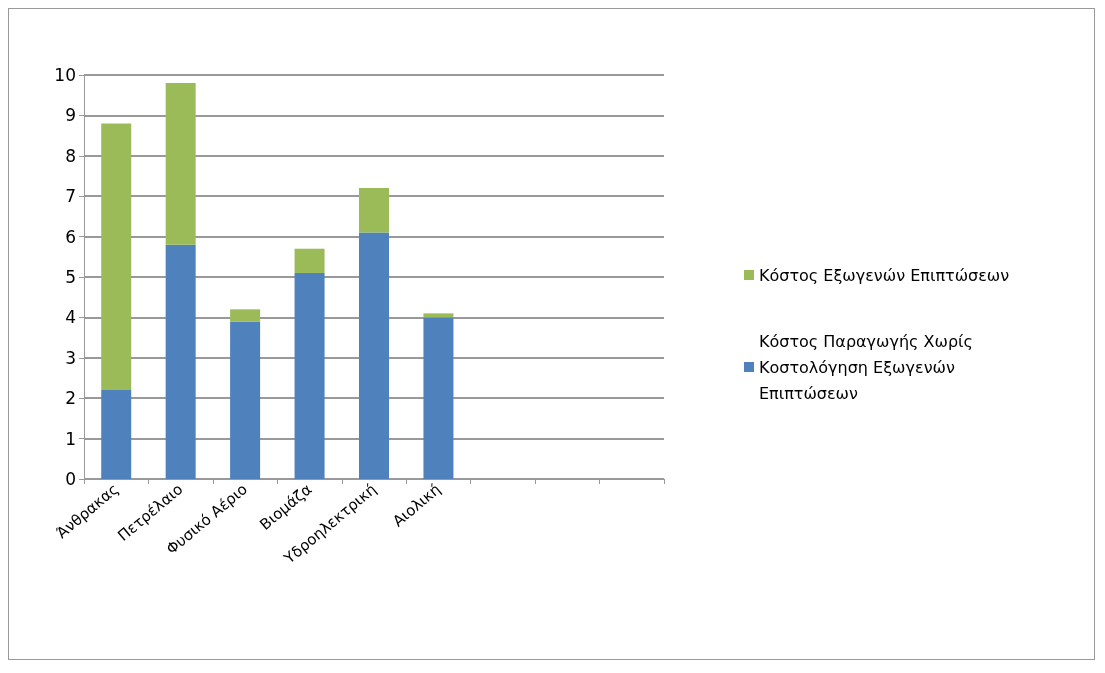 The image size is (1105, 673). Describe the element at coordinates (70, 115) in the screenshot. I see `y-tick-label: 9` at that location.